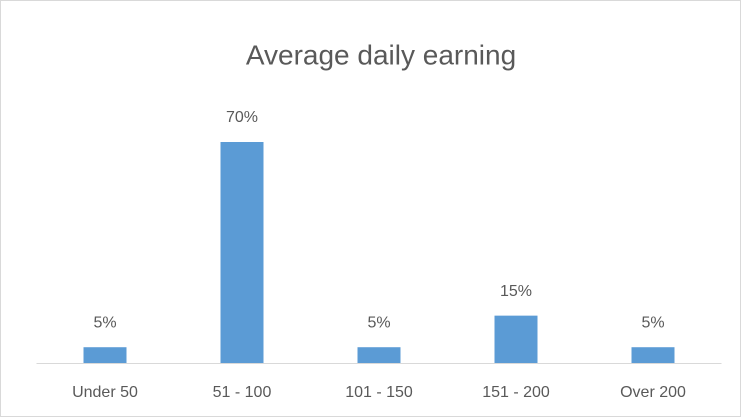  What do you see at coordinates (242, 117) in the screenshot?
I see `data-label: 70%` at bounding box center [242, 117].